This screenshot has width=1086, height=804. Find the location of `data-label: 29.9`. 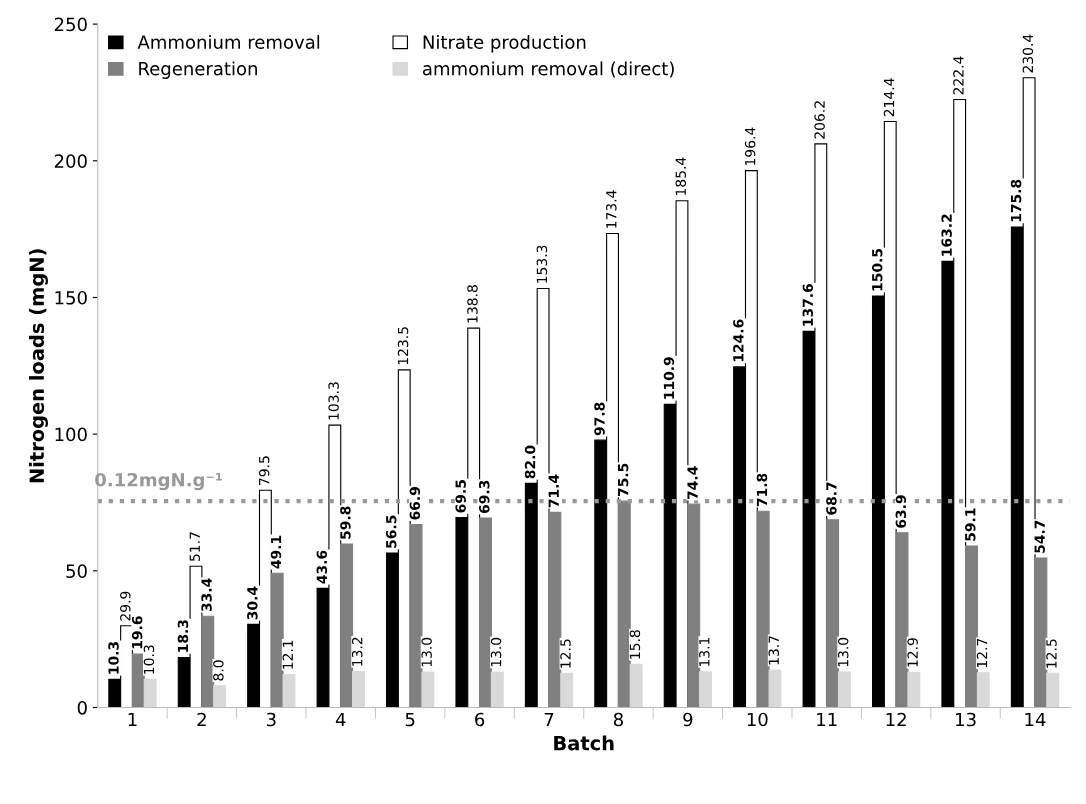

data-label: 29.9 is located at coordinates (125, 606).